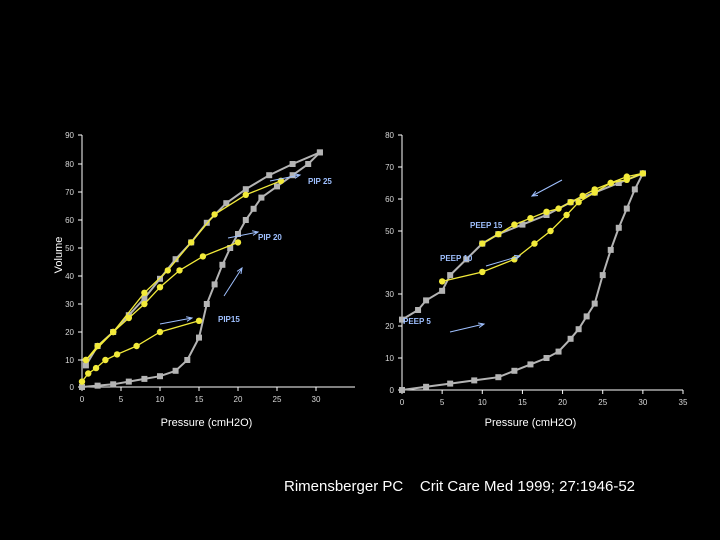 Image resolution: width=720 pixels, height=540 pixels. Describe the element at coordinates (389, 231) in the screenshot. I see `y-tick-label: 50` at that location.